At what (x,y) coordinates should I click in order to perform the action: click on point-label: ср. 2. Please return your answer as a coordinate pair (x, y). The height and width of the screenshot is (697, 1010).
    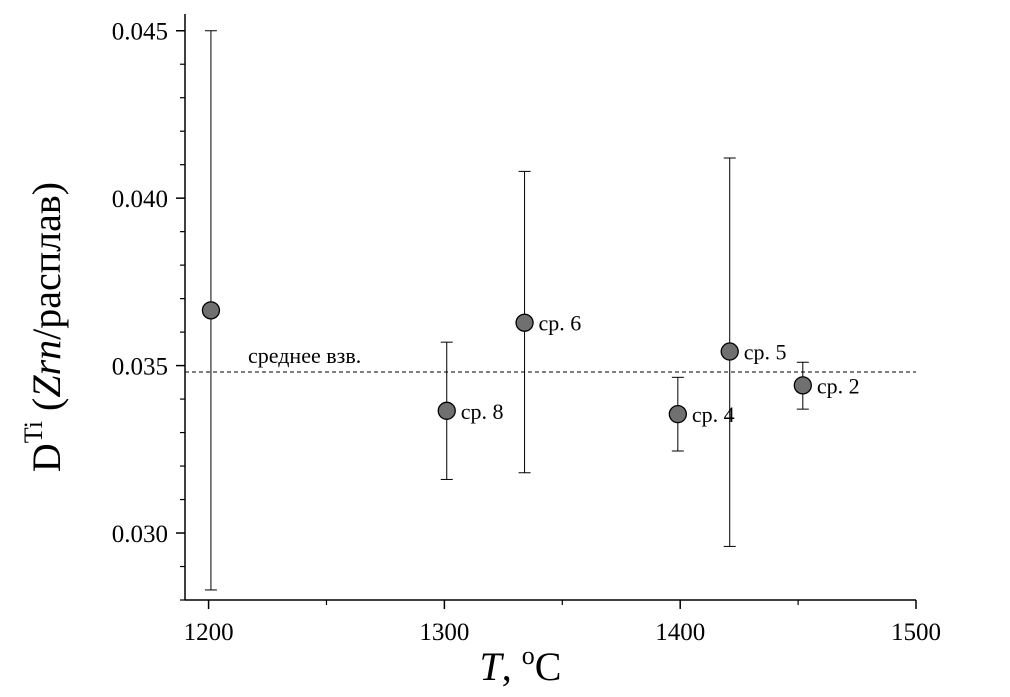
    Looking at the image, I should click on (838, 385).